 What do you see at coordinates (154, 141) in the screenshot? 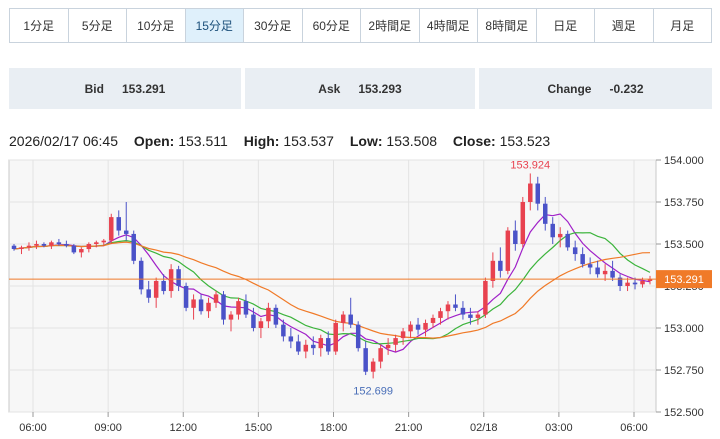
I see `open-label: Open:` at bounding box center [154, 141].